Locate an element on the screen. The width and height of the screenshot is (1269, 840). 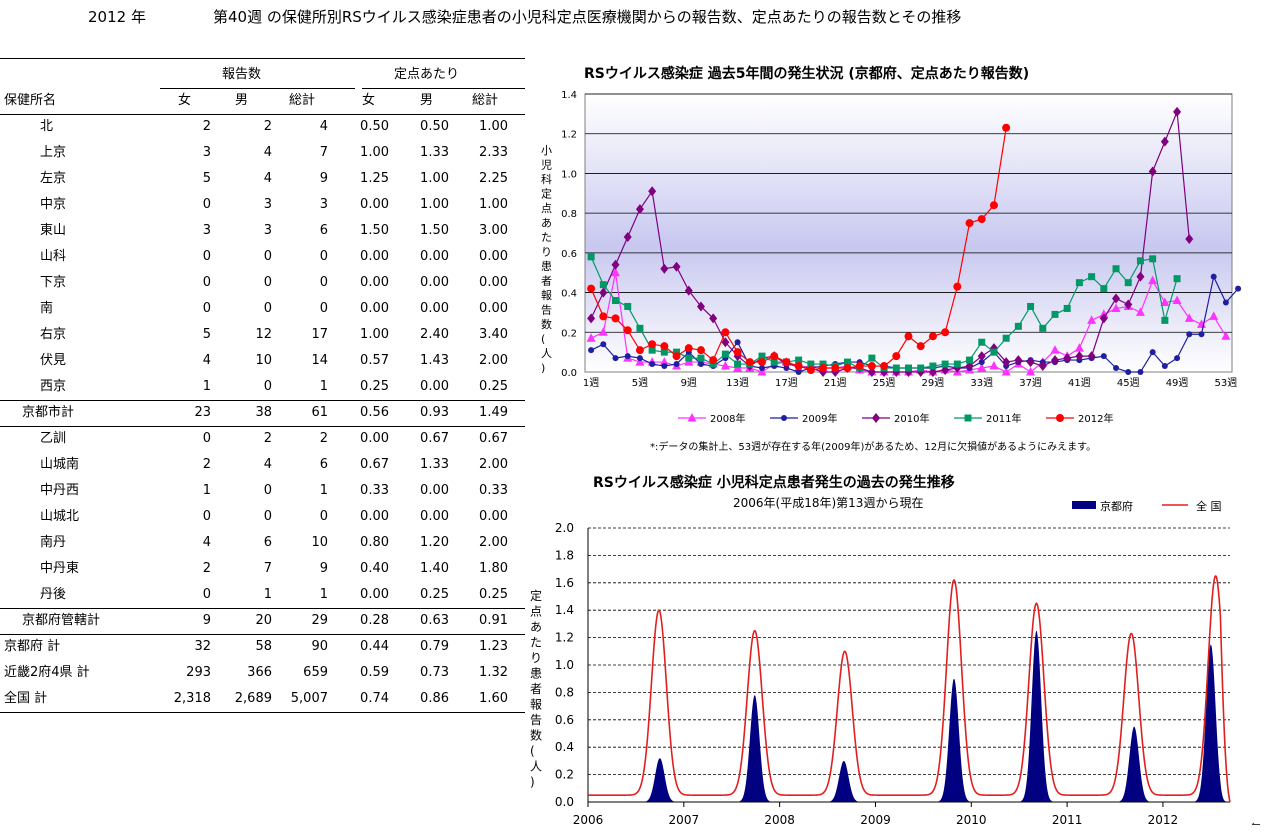
column-header-6: 総計 is located at coordinates (485, 100).